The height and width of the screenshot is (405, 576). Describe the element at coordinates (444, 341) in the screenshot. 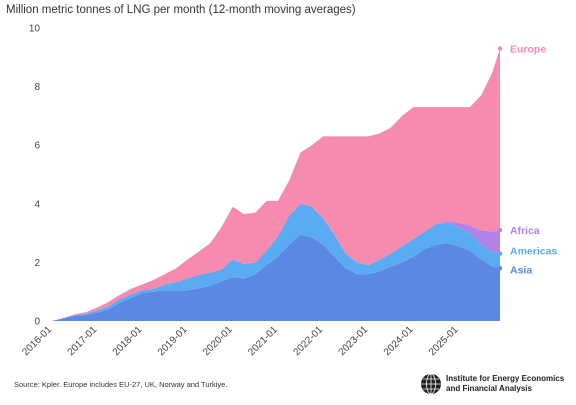

I see `x-tick-label: 2025-01` at that location.